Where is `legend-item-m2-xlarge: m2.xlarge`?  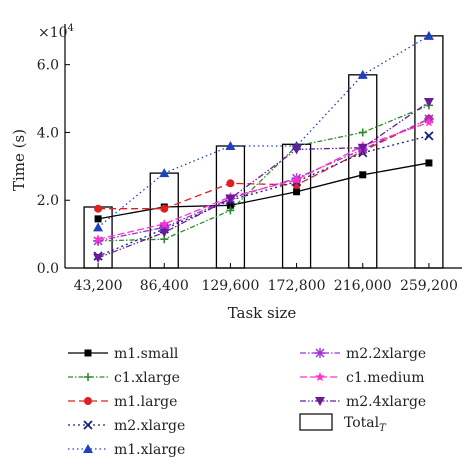 legend-item-m2-xlarge: m2.xlarge is located at coordinates (126, 426).